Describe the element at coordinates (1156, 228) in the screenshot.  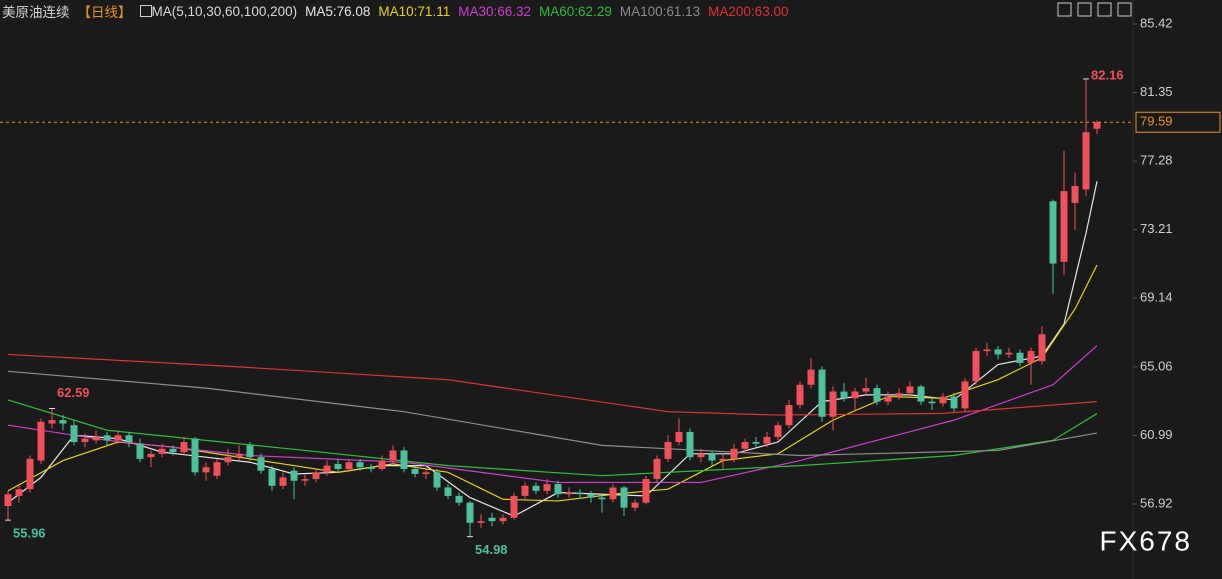
I see `y-tick-label: 73.21` at that location.